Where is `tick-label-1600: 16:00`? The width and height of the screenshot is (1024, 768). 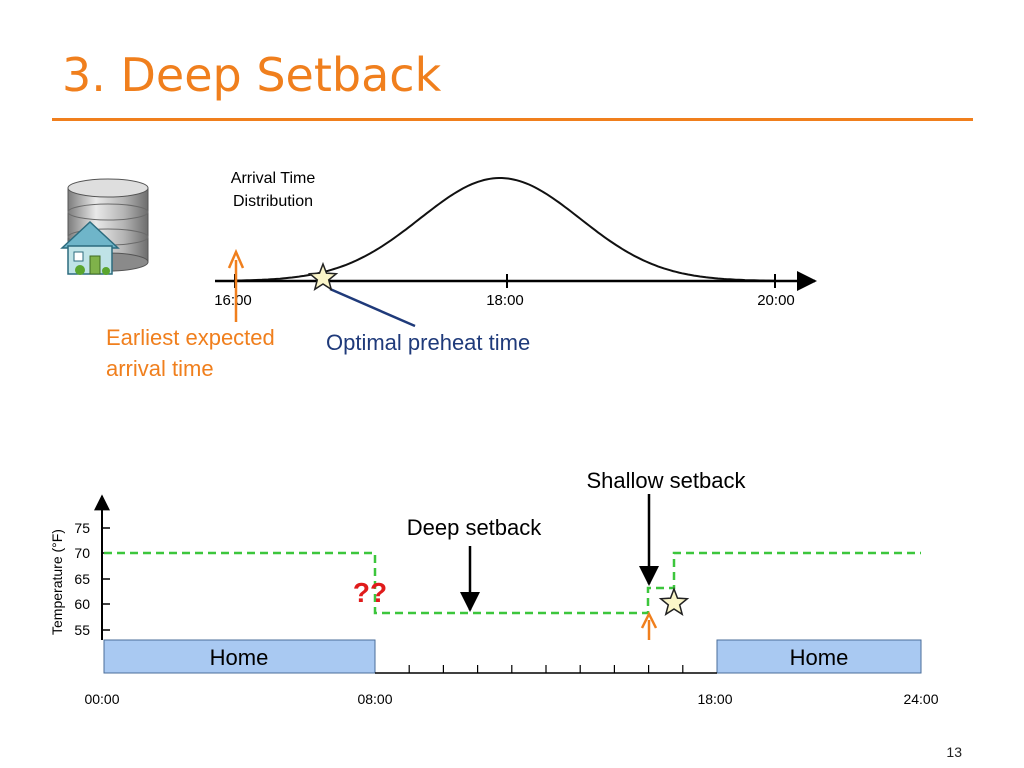 tick-label-1600: 16:00 is located at coordinates (233, 300).